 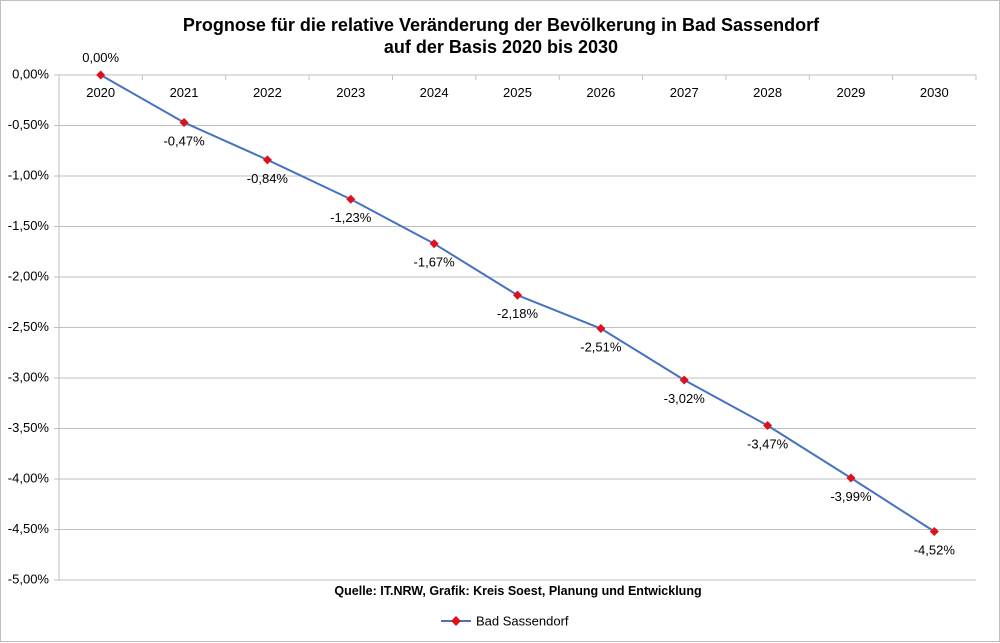 I want to click on y-tick-label: -4,00%, so click(x=29, y=477).